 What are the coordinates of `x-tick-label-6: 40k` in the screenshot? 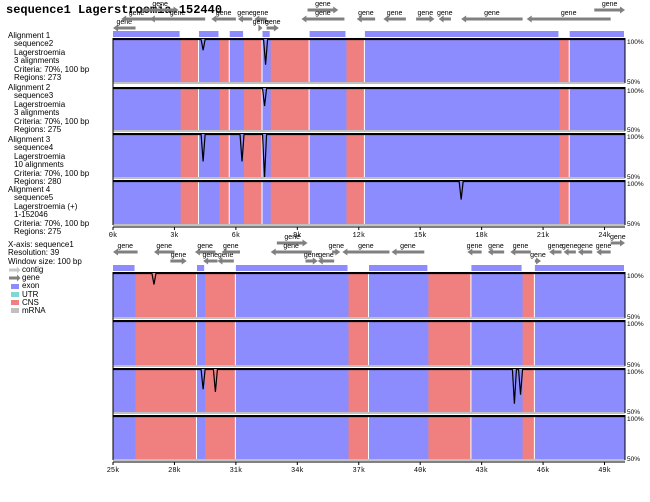 It's located at (420, 471).